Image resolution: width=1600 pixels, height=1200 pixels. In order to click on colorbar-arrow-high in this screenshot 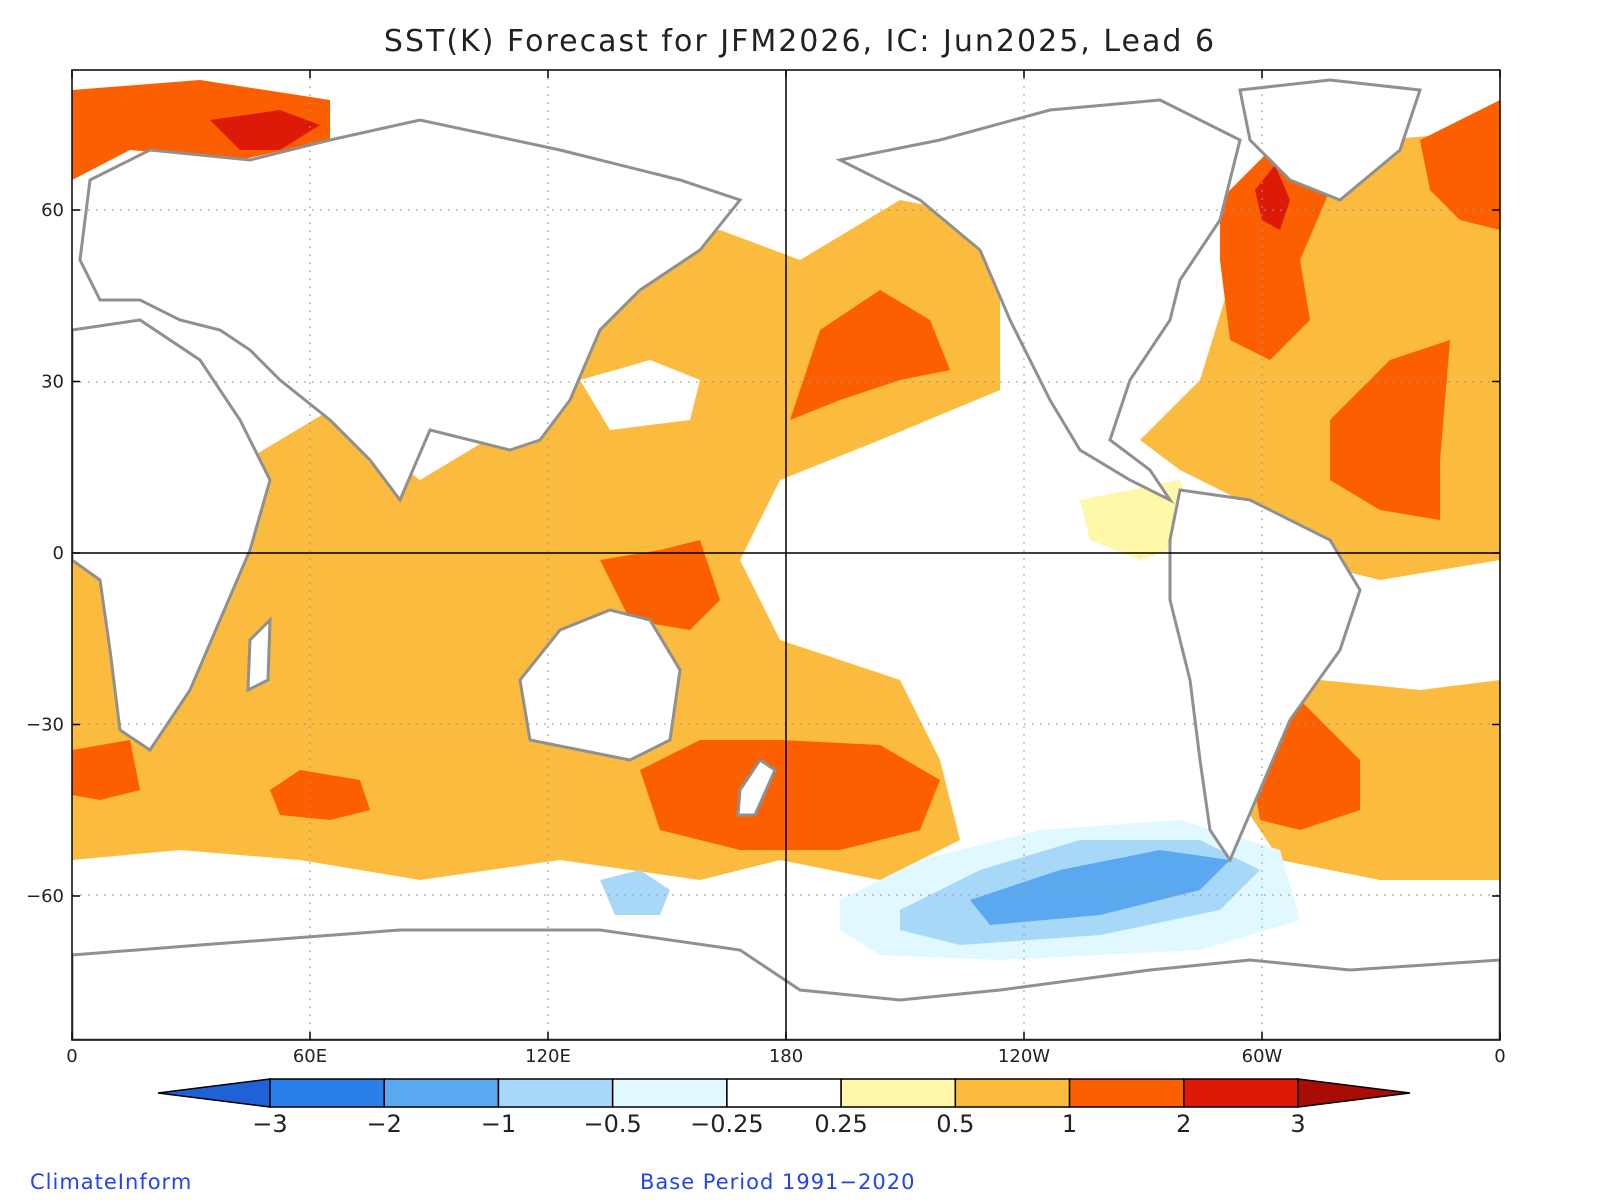, I will do `click(1354, 1093)`.